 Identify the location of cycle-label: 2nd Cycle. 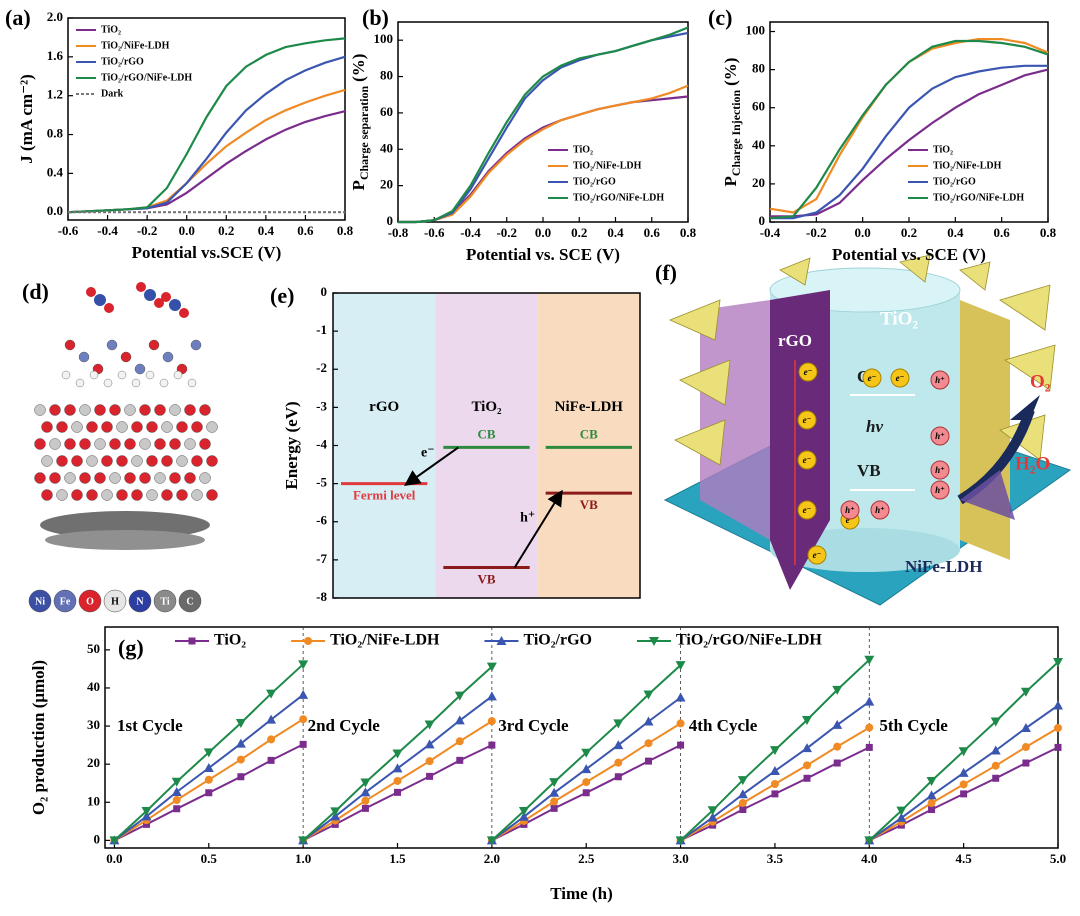
(344, 725).